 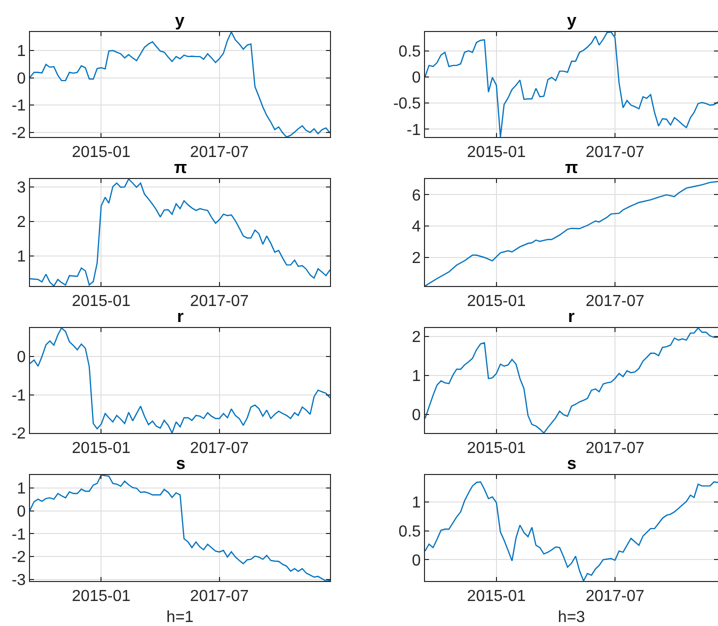 I want to click on x-axis-title: h=3, so click(x=572, y=617).